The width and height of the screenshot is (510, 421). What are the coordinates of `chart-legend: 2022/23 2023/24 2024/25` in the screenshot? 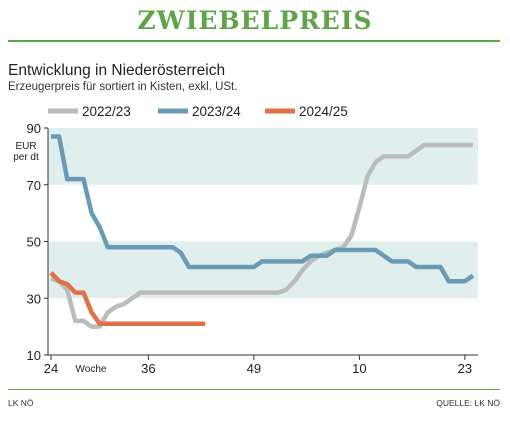 It's located at (198, 111).